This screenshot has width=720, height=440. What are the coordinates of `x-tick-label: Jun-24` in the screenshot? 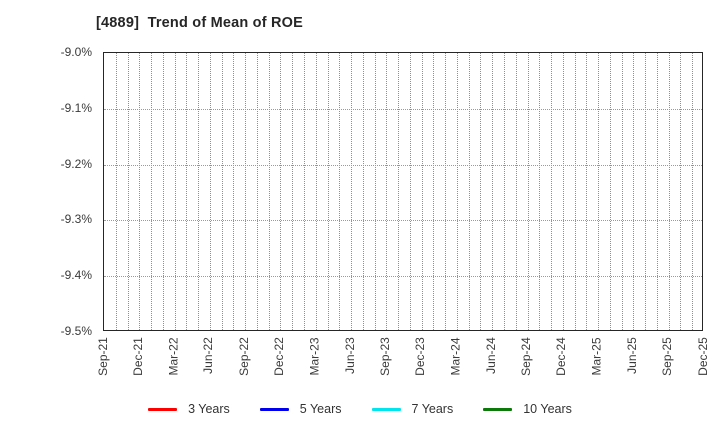 It's located at (490, 355).